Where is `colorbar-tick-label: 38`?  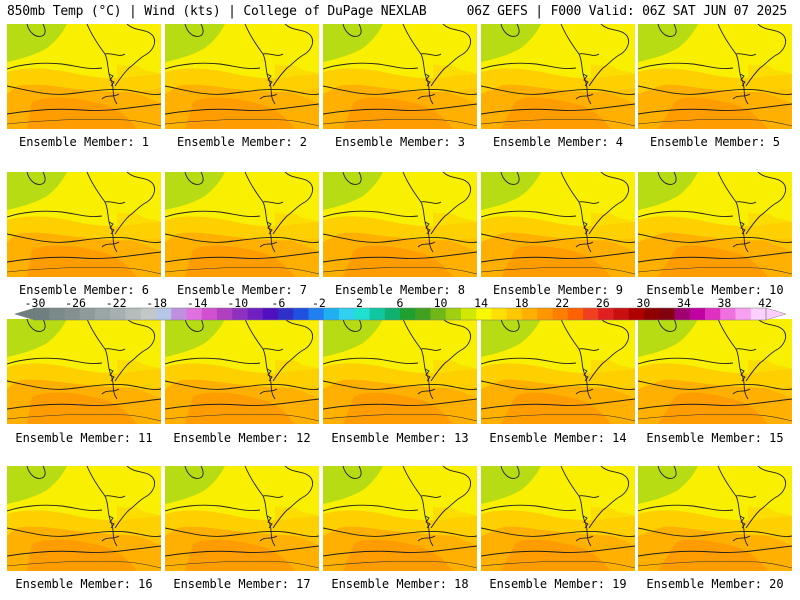 colorbar-tick-label: 38 is located at coordinates (724, 303).